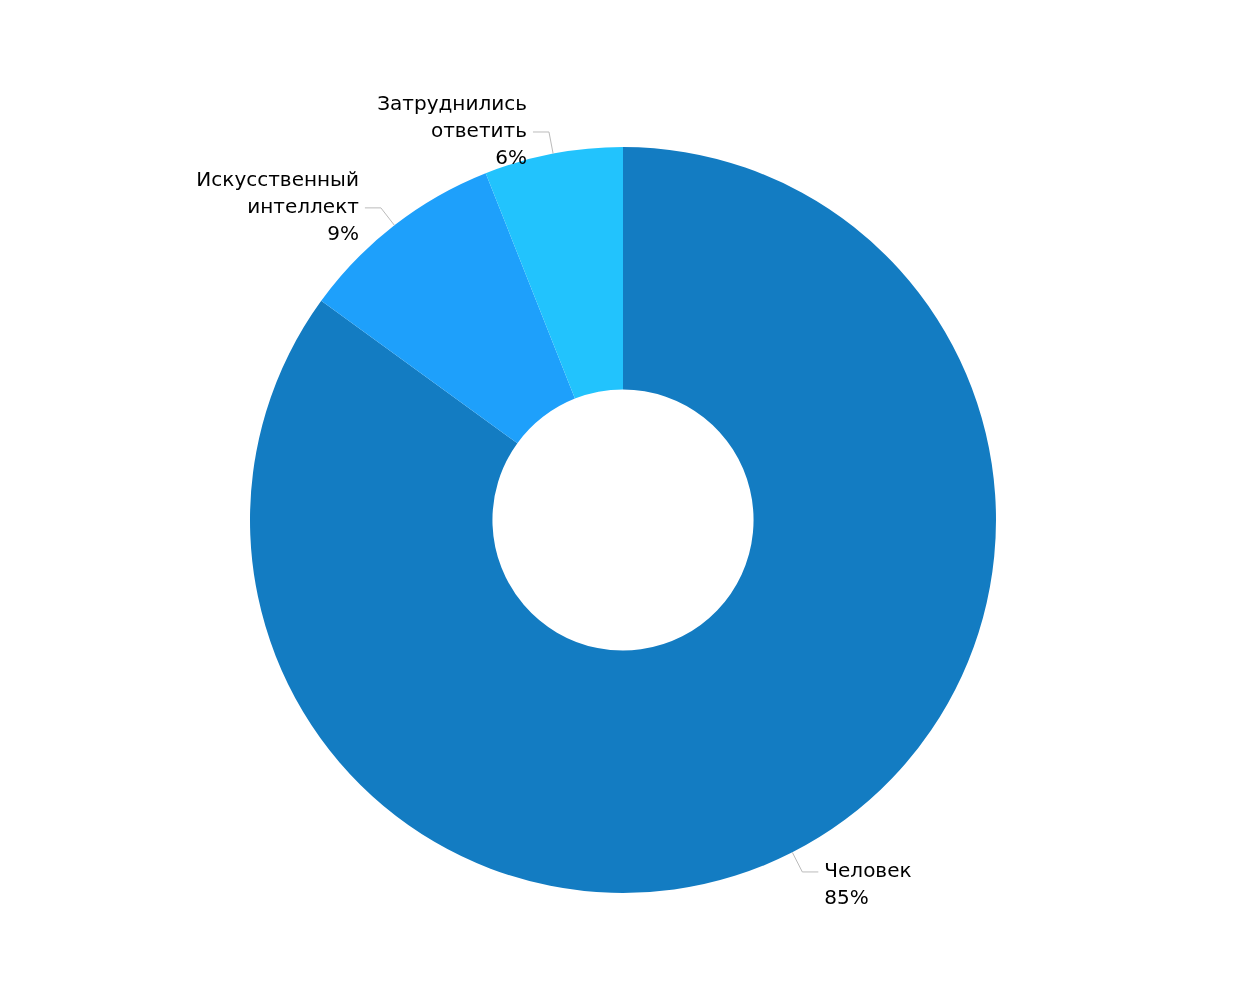  I want to click on slice-label: Затруднились ответить, so click(452, 117).